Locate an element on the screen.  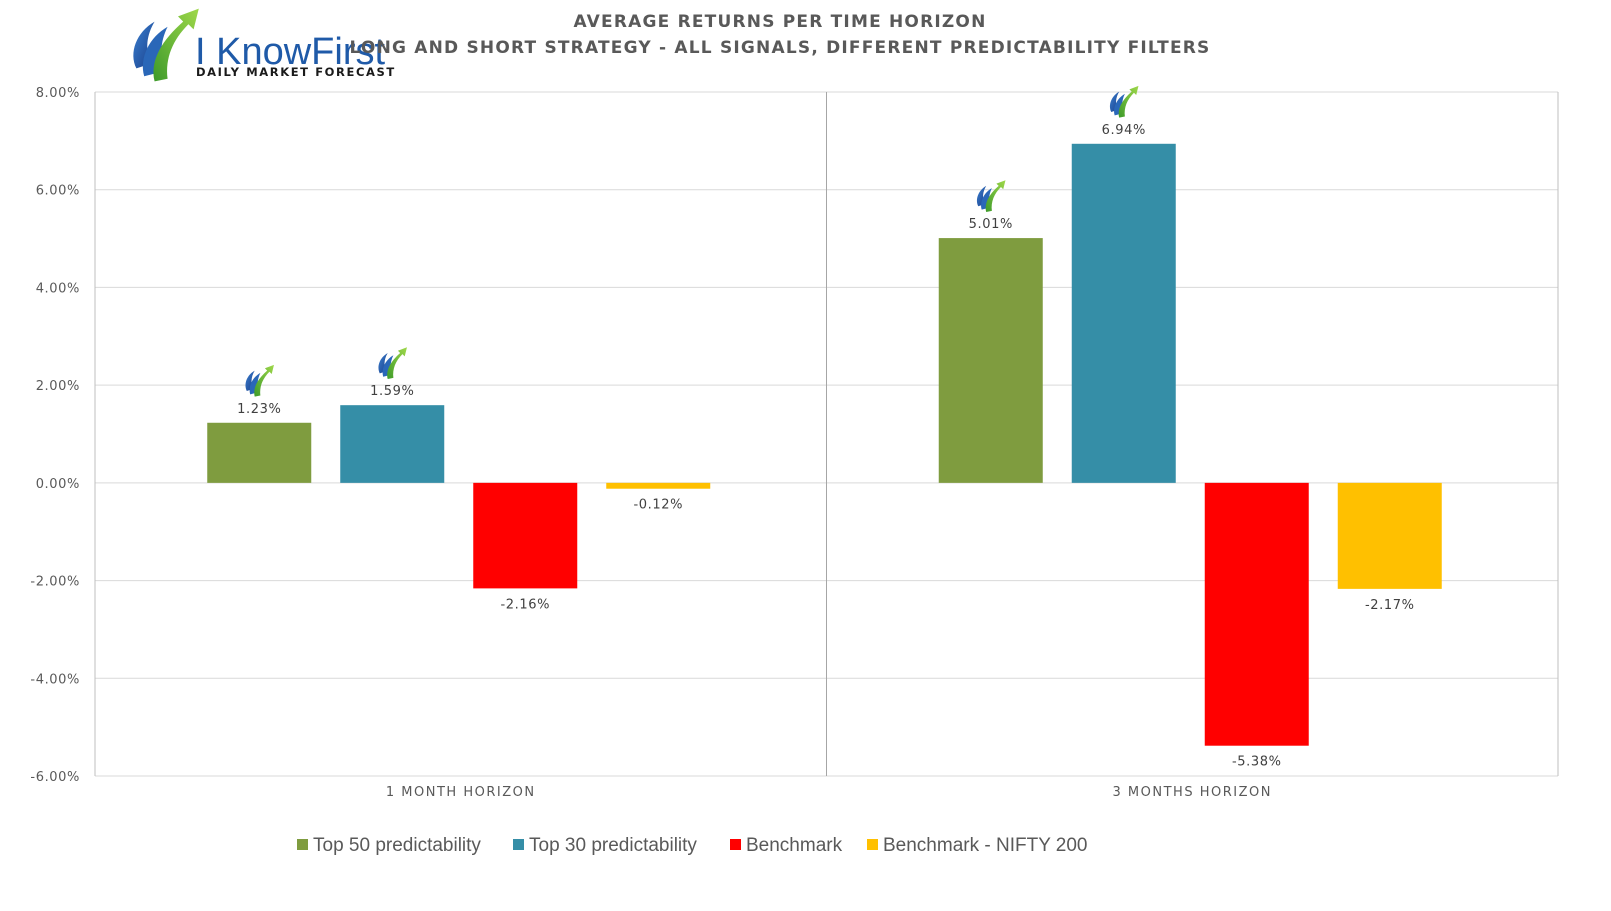
y-tick-label: 6.00% is located at coordinates (58, 191).